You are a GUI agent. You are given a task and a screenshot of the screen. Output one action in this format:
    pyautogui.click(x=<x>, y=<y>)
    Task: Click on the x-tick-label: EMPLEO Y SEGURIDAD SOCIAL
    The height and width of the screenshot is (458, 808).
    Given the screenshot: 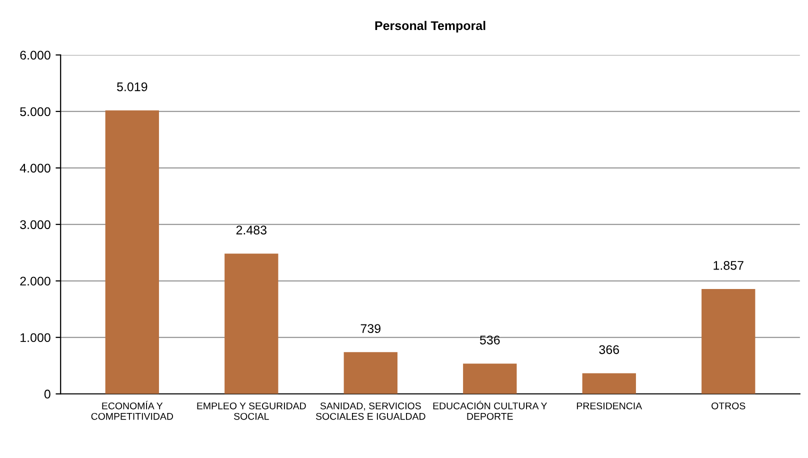 What is the action you would take?
    pyautogui.click(x=251, y=411)
    